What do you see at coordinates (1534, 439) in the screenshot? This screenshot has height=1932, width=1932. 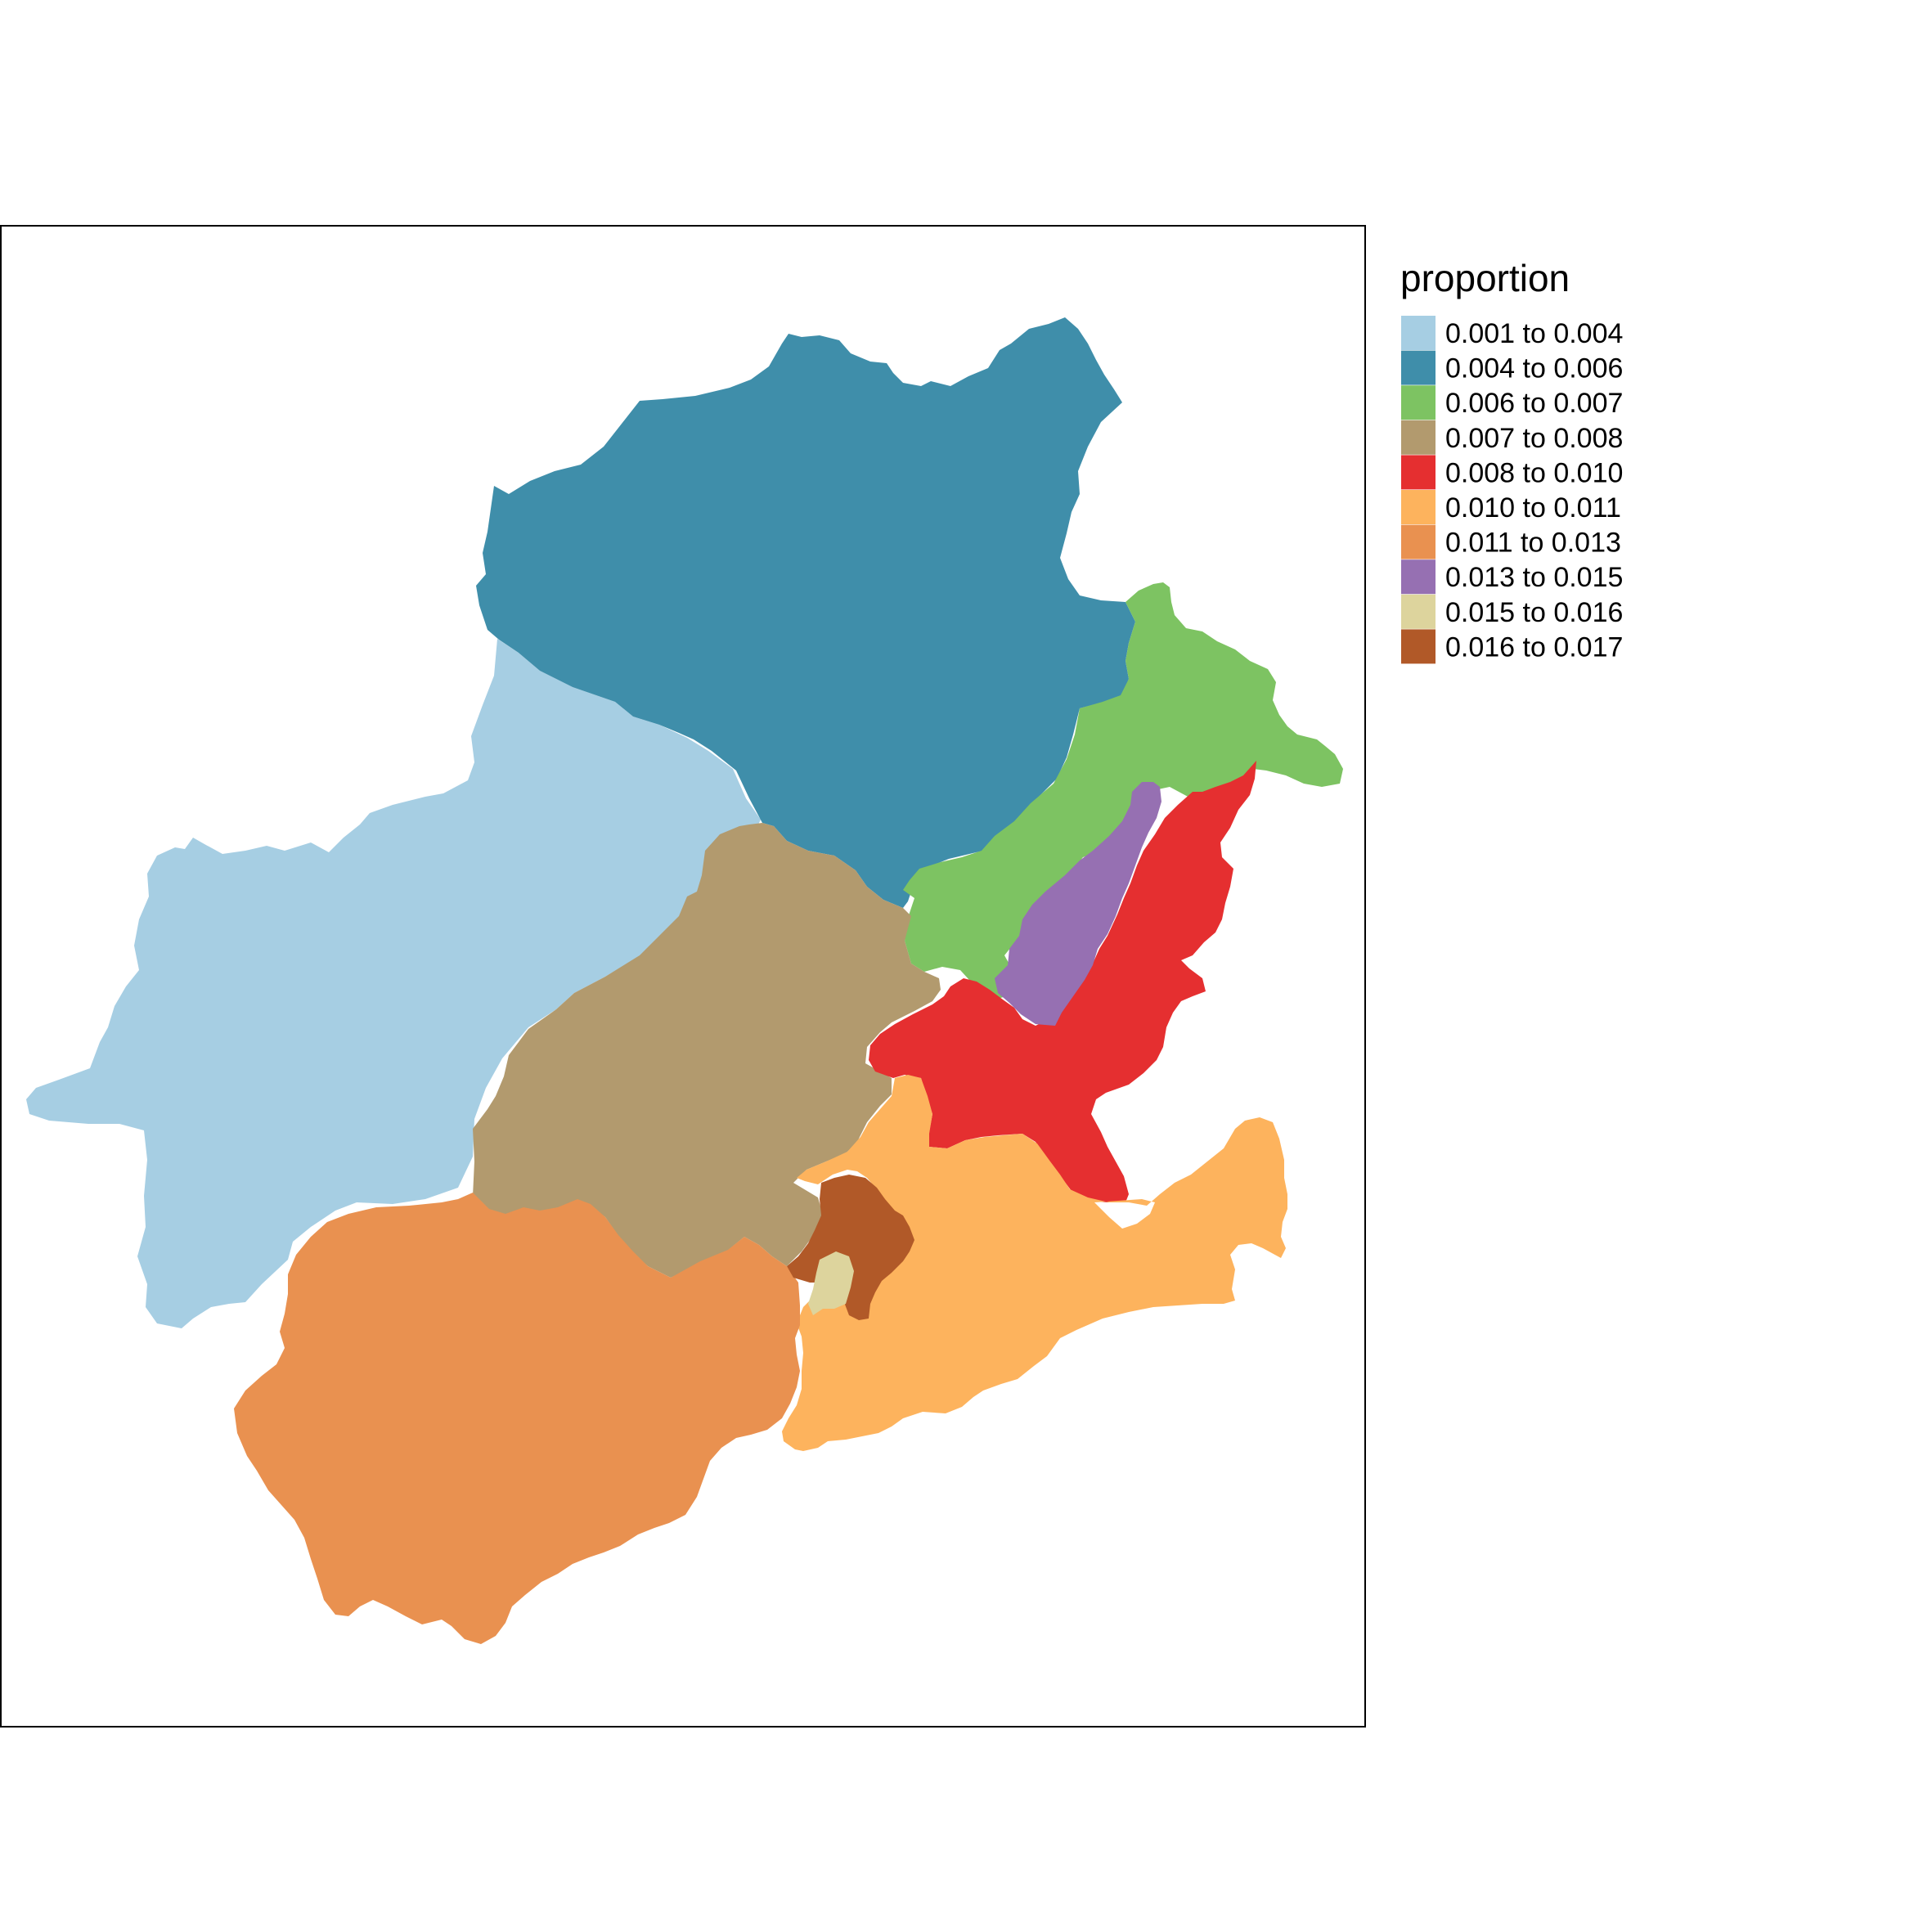 I see `legend-label-4: 0.007 to 0.008` at bounding box center [1534, 439].